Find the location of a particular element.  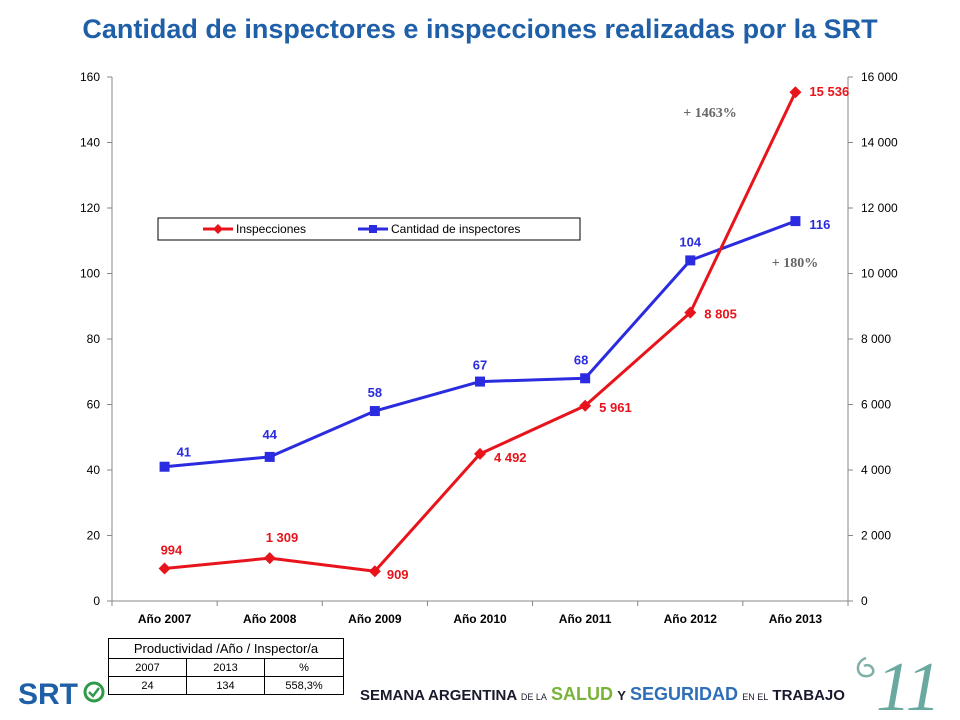

data-label-inspecciones: 1 309 is located at coordinates (282, 537).